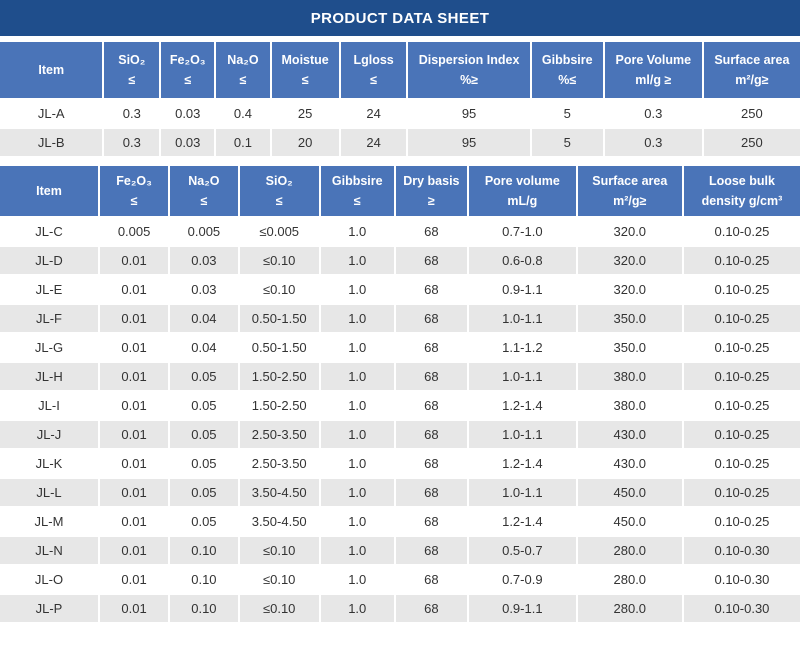 The height and width of the screenshot is (652, 800). Describe the element at coordinates (49, 376) in the screenshot. I see `row-item-label: JL-H` at that location.